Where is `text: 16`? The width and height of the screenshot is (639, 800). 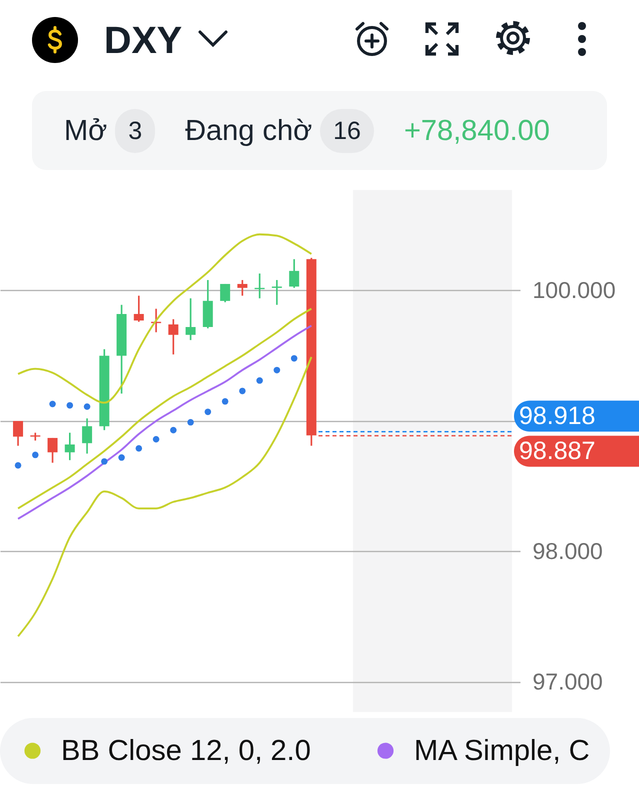
text: 16 is located at coordinates (347, 130).